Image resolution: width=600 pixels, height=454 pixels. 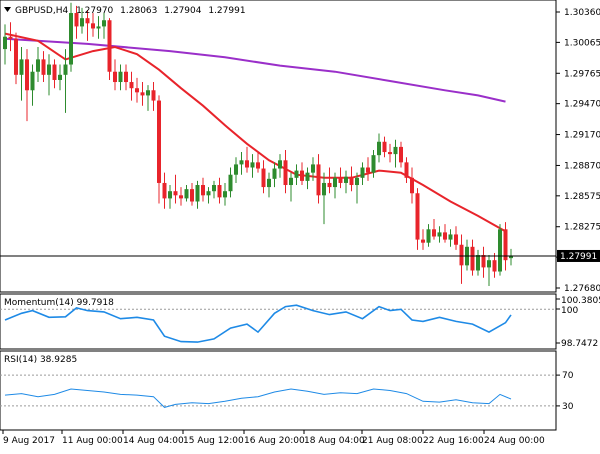 What do you see at coordinates (29, 441) in the screenshot?
I see `time-tick-label: 9 Aug 2017` at bounding box center [29, 441].